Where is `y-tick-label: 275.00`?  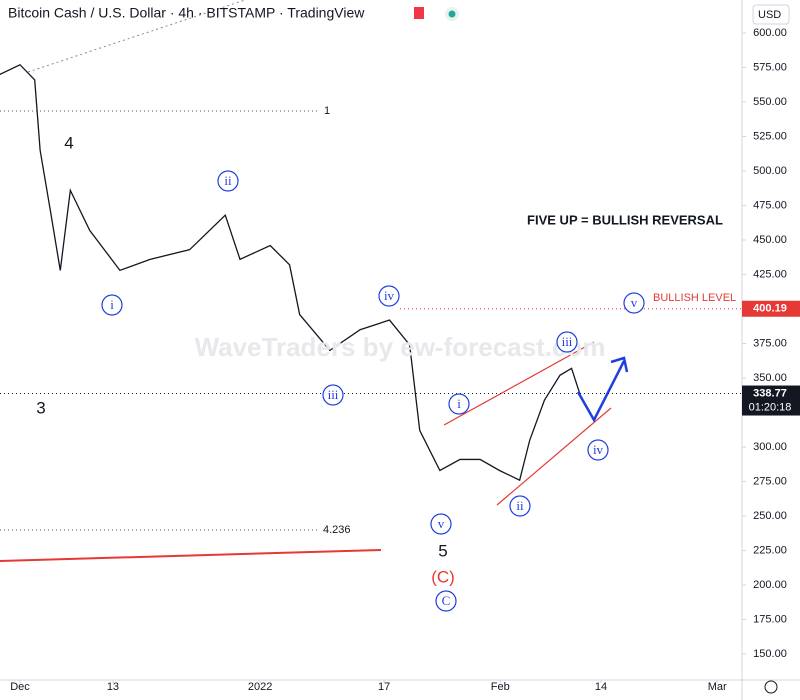
y-tick-label: 275.00 is located at coordinates (770, 481).